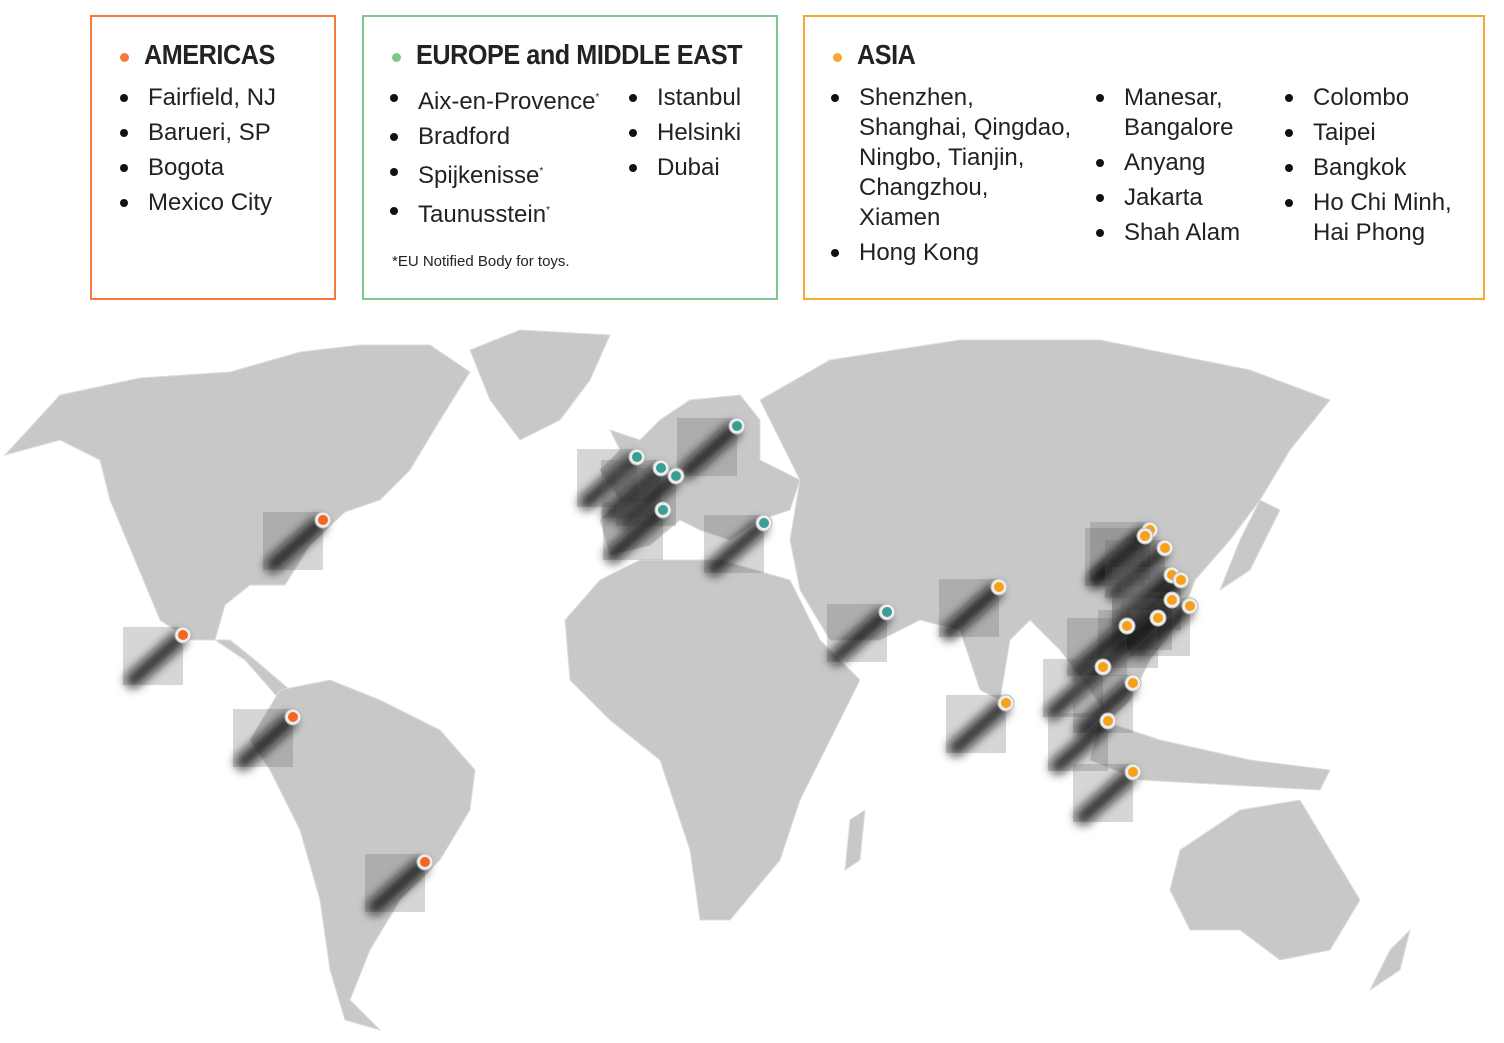 This screenshot has height=1043, width=1504. What do you see at coordinates (209, 54) in the screenshot?
I see `americas-title: AMERICAS` at bounding box center [209, 54].